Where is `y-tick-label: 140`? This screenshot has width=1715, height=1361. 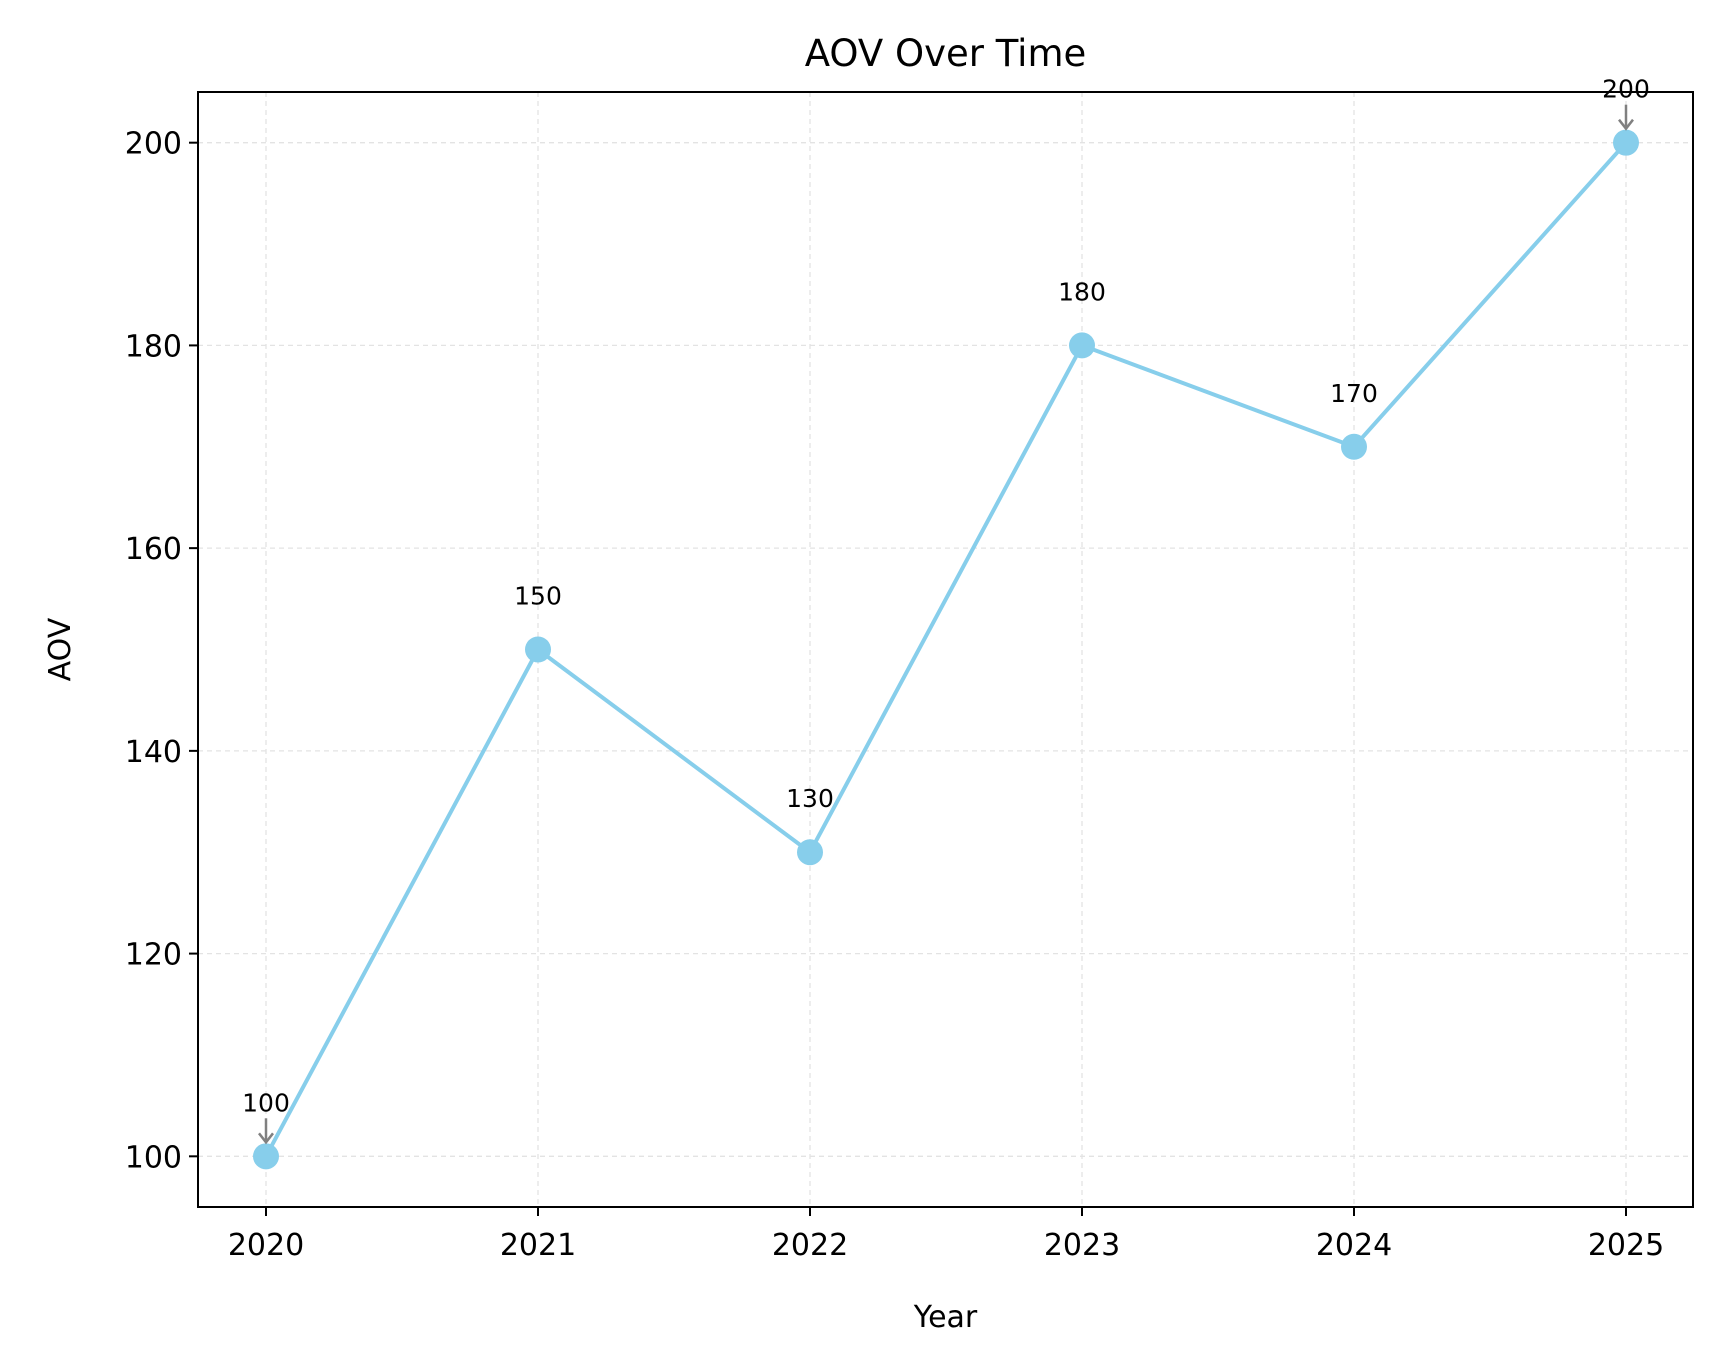
y-tick-label: 140 is located at coordinates (153, 752).